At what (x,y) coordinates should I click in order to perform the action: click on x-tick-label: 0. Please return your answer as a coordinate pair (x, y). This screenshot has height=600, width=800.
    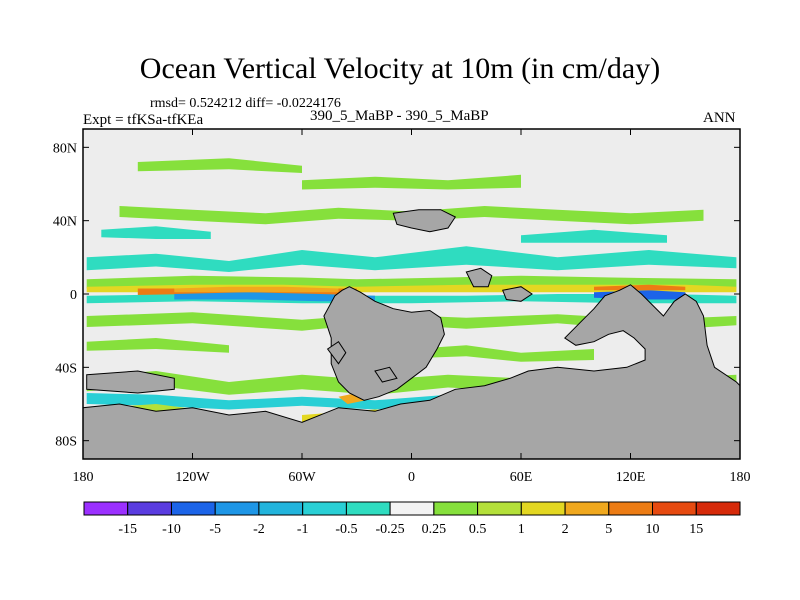
    Looking at the image, I should click on (411, 477).